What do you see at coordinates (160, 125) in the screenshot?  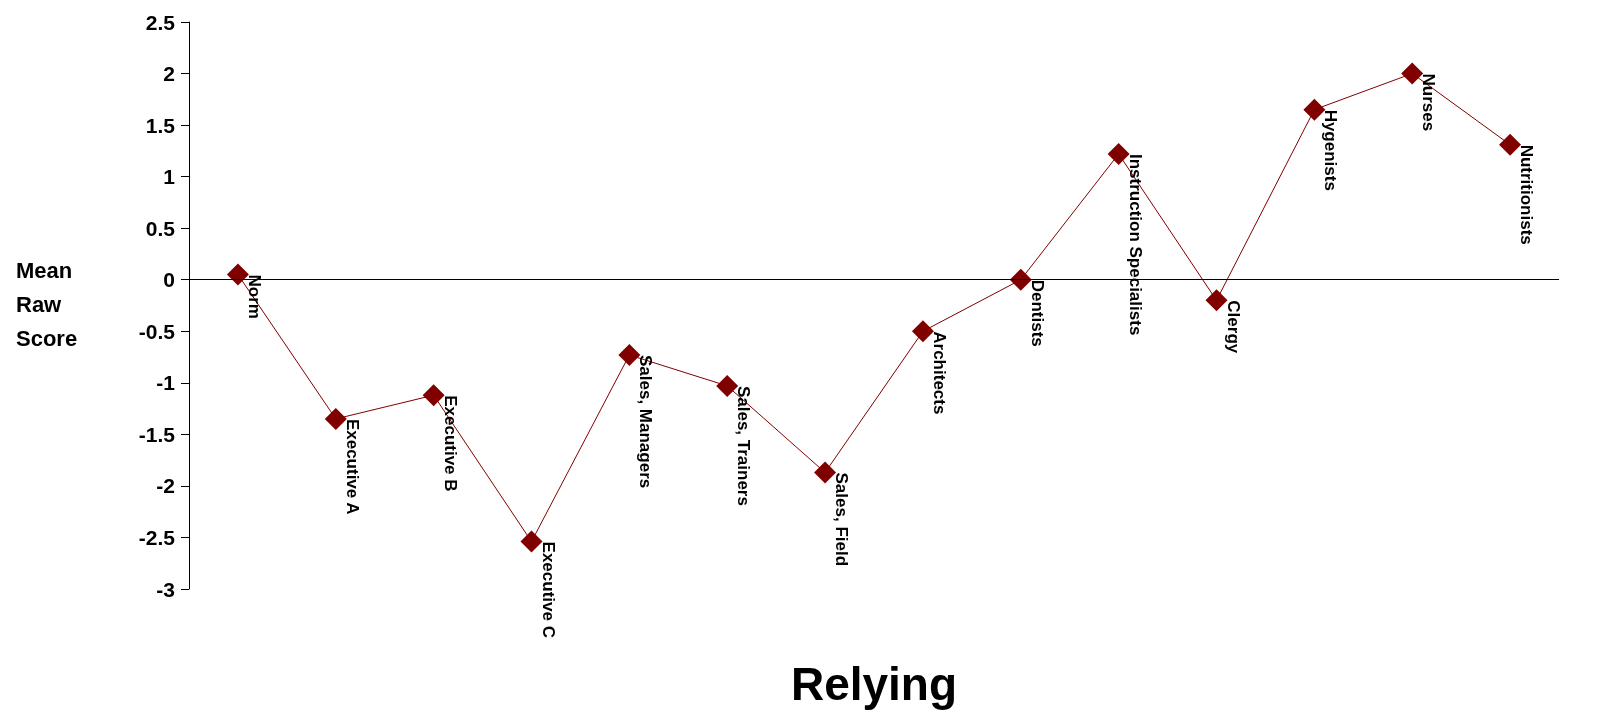 I see `y-tick-label: 1.5` at bounding box center [160, 125].